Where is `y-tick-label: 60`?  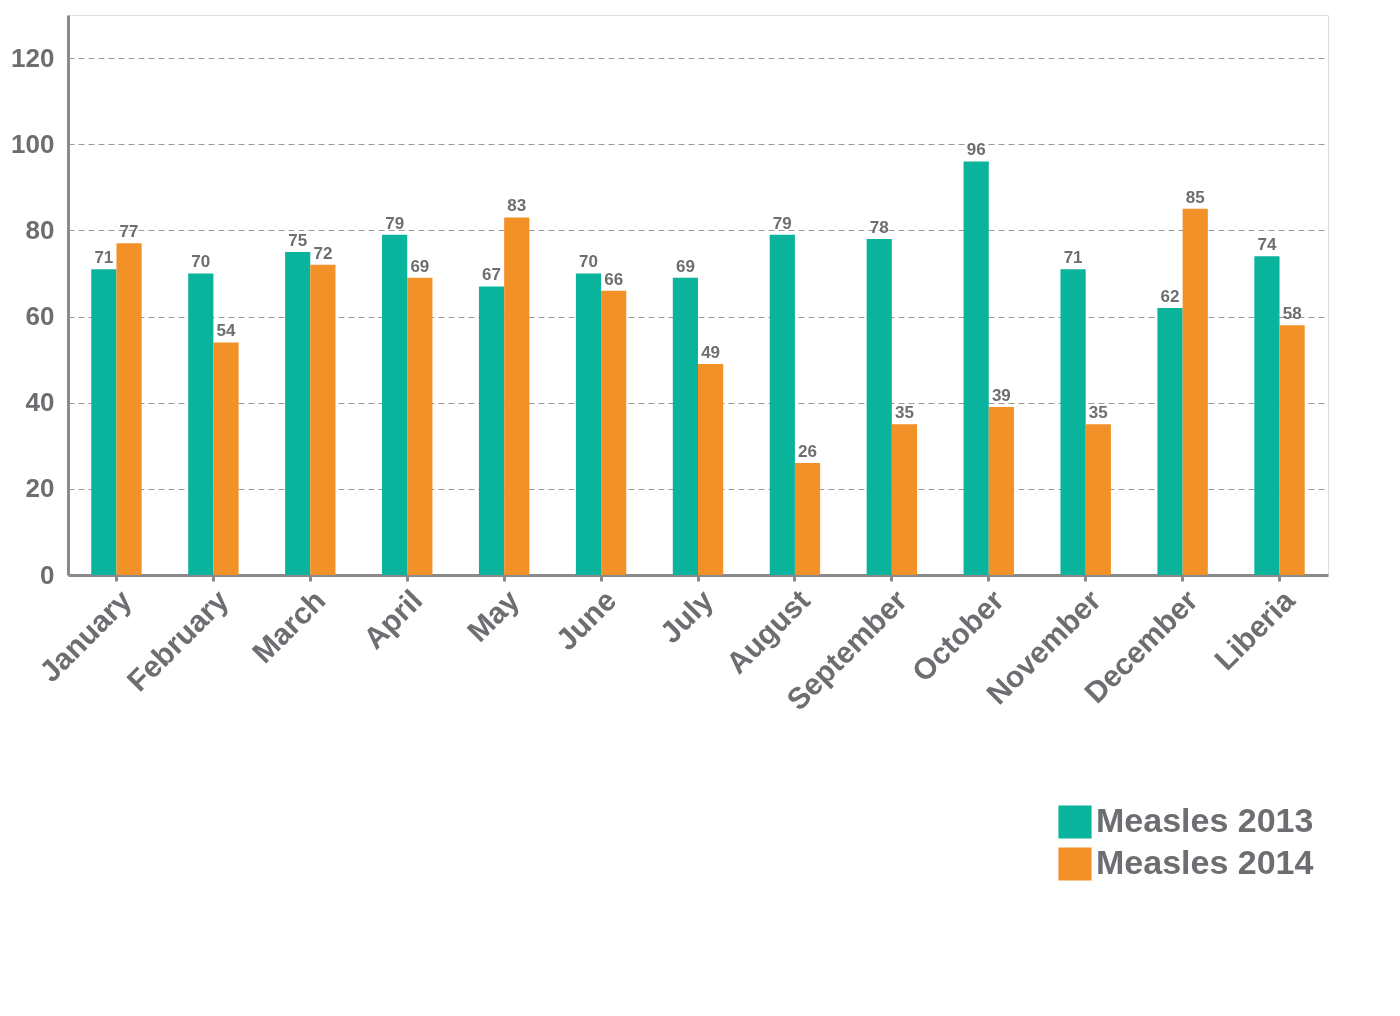 y-tick-label: 60 is located at coordinates (40, 316).